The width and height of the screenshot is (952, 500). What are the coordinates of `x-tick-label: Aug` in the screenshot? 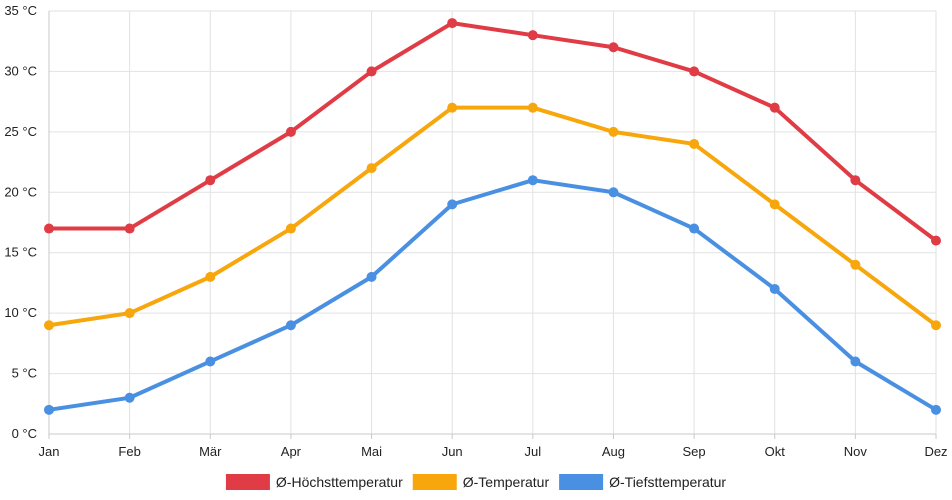 It's located at (613, 451).